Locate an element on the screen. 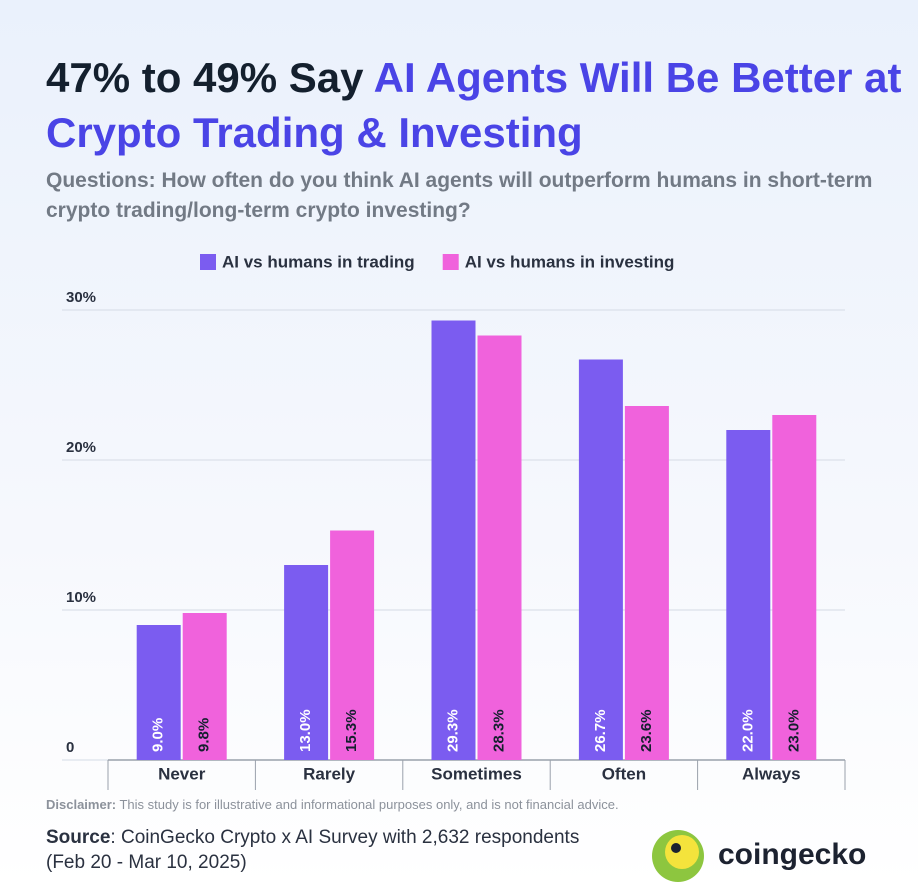 The width and height of the screenshot is (918, 886). legend-label: AI vs humans in trading is located at coordinates (318, 261).